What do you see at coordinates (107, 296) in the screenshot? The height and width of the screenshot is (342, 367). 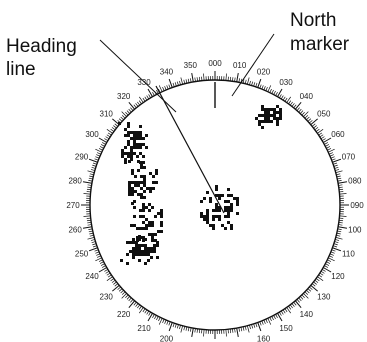 I see `bearing-label: 230` at bounding box center [107, 296].